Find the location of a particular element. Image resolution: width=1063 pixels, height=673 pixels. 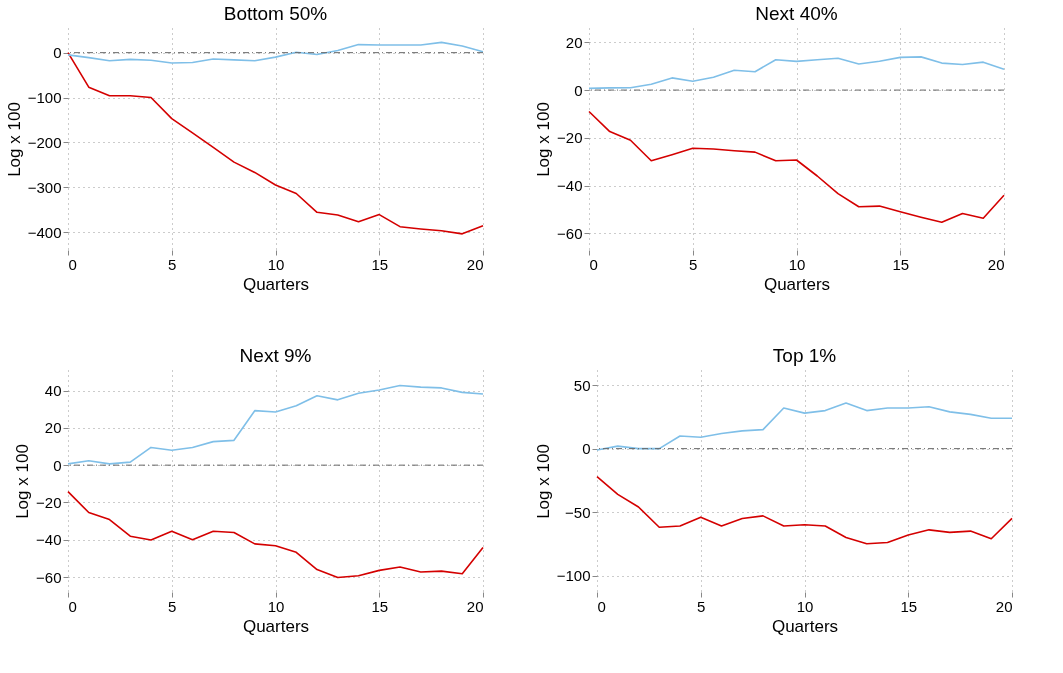

y-tick-label: −200 is located at coordinates (44, 142).